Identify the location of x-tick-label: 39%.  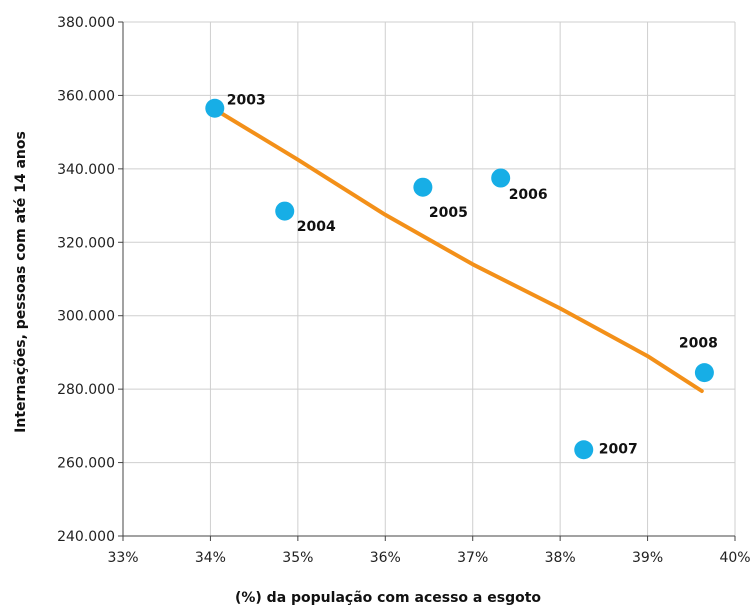
(647, 558).